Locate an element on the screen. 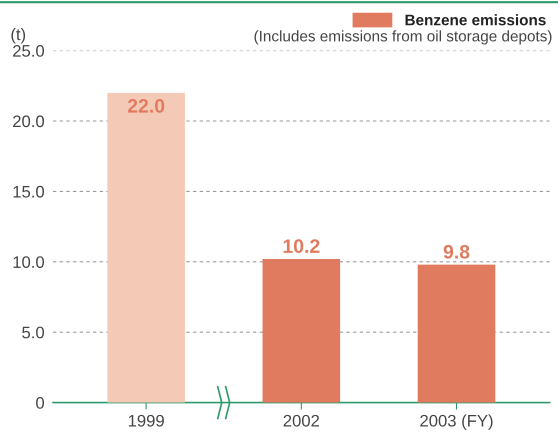 The image size is (558, 440). data-label: 9.8 is located at coordinates (457, 251).